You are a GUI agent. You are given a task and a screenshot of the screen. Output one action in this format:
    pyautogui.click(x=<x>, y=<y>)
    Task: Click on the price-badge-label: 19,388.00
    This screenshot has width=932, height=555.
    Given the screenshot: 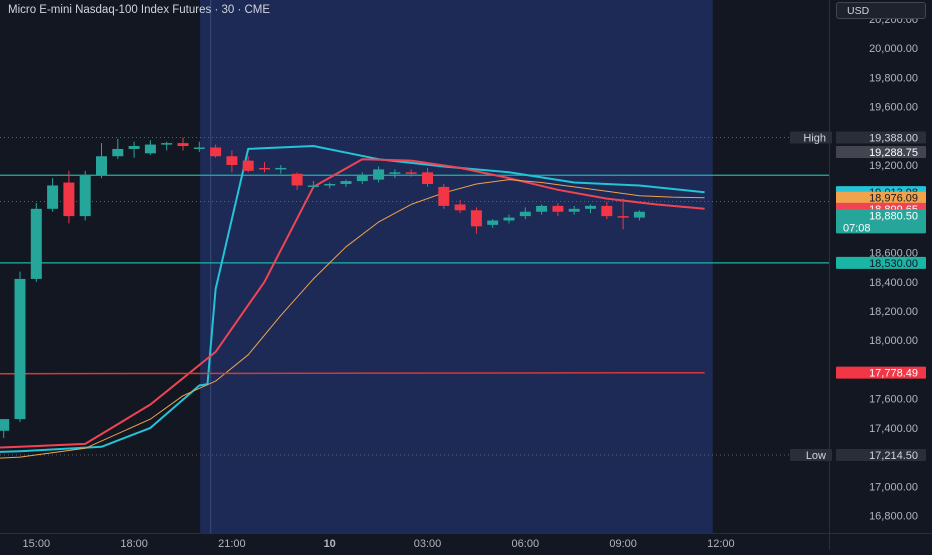 What is the action you would take?
    pyautogui.click(x=893, y=139)
    